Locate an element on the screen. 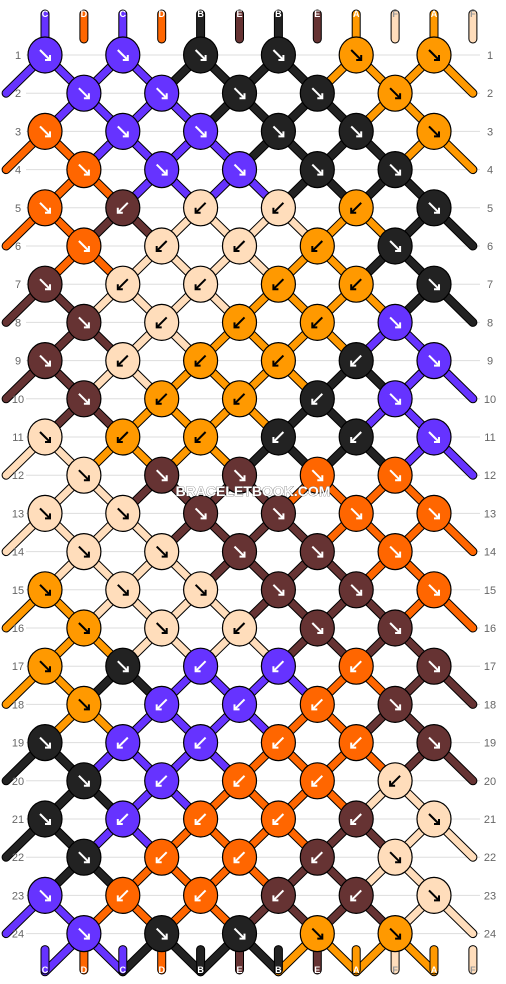 This screenshot has width=506, height=984. row-number-left: 21 is located at coordinates (18, 820).